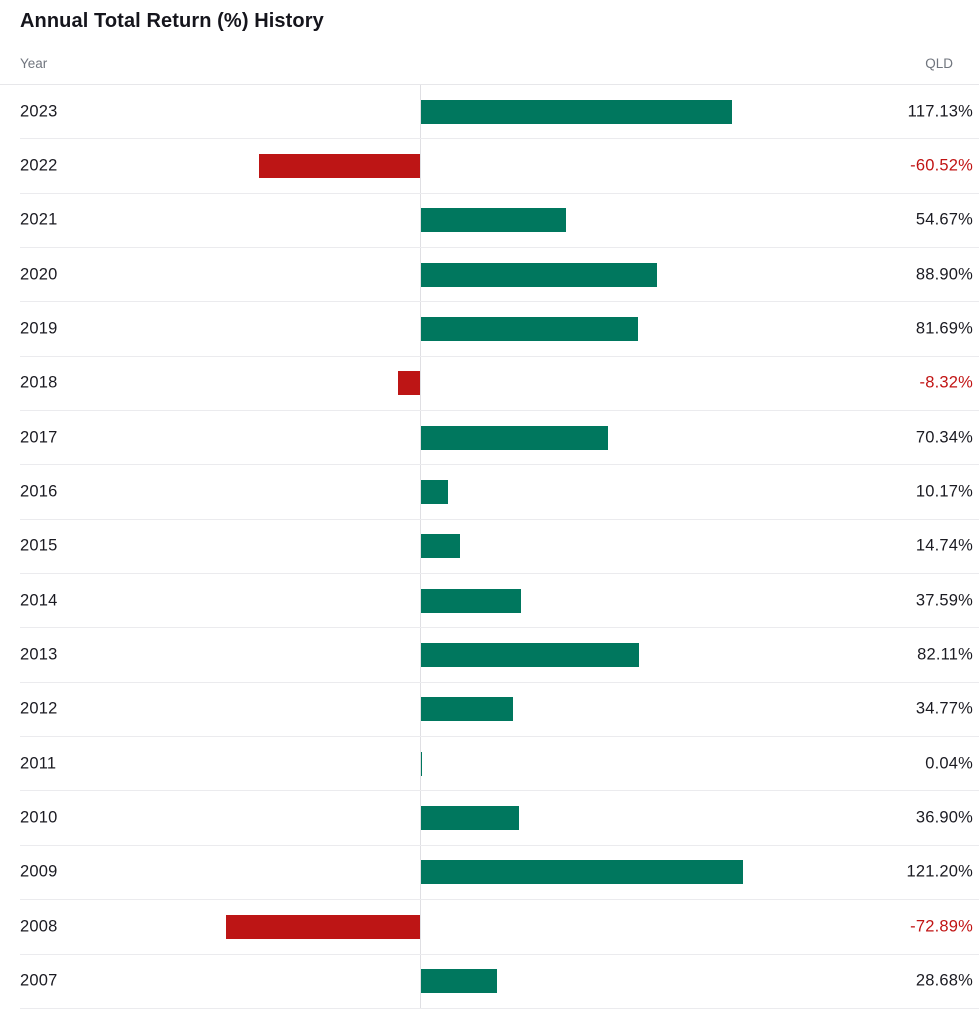  I want to click on table-row: 2016 10.17%, so click(499, 492).